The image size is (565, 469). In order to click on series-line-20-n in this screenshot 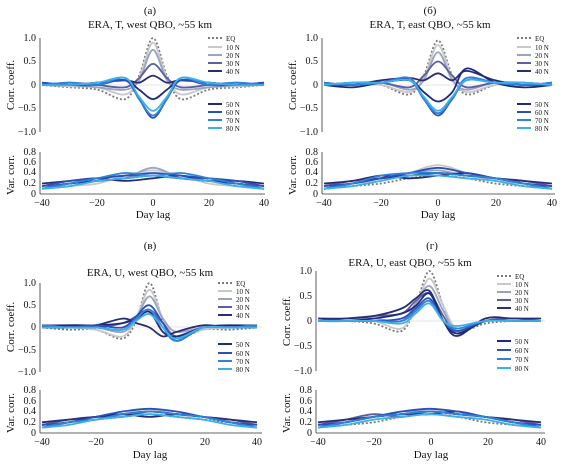, I will do `click(153, 69)`.